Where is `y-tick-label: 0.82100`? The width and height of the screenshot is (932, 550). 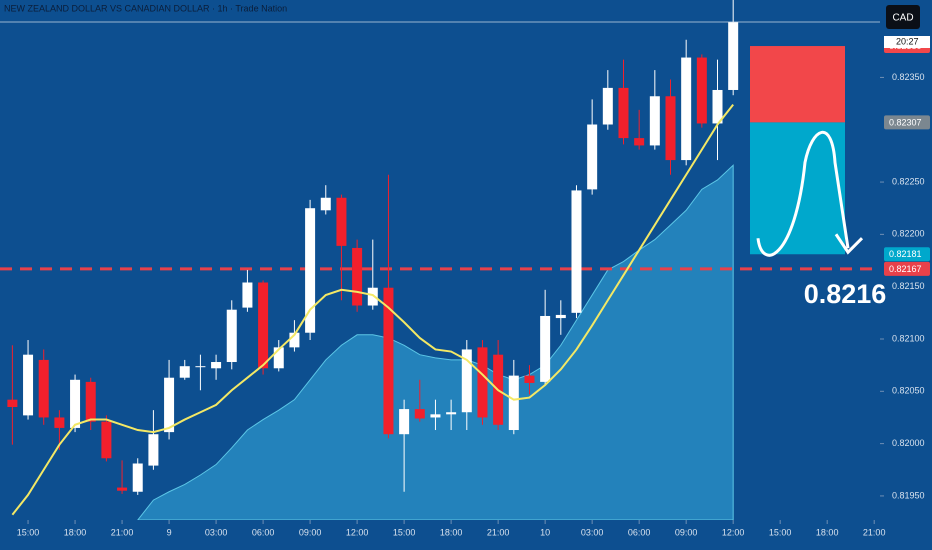 y-tick-label: 0.82100 is located at coordinates (908, 338).